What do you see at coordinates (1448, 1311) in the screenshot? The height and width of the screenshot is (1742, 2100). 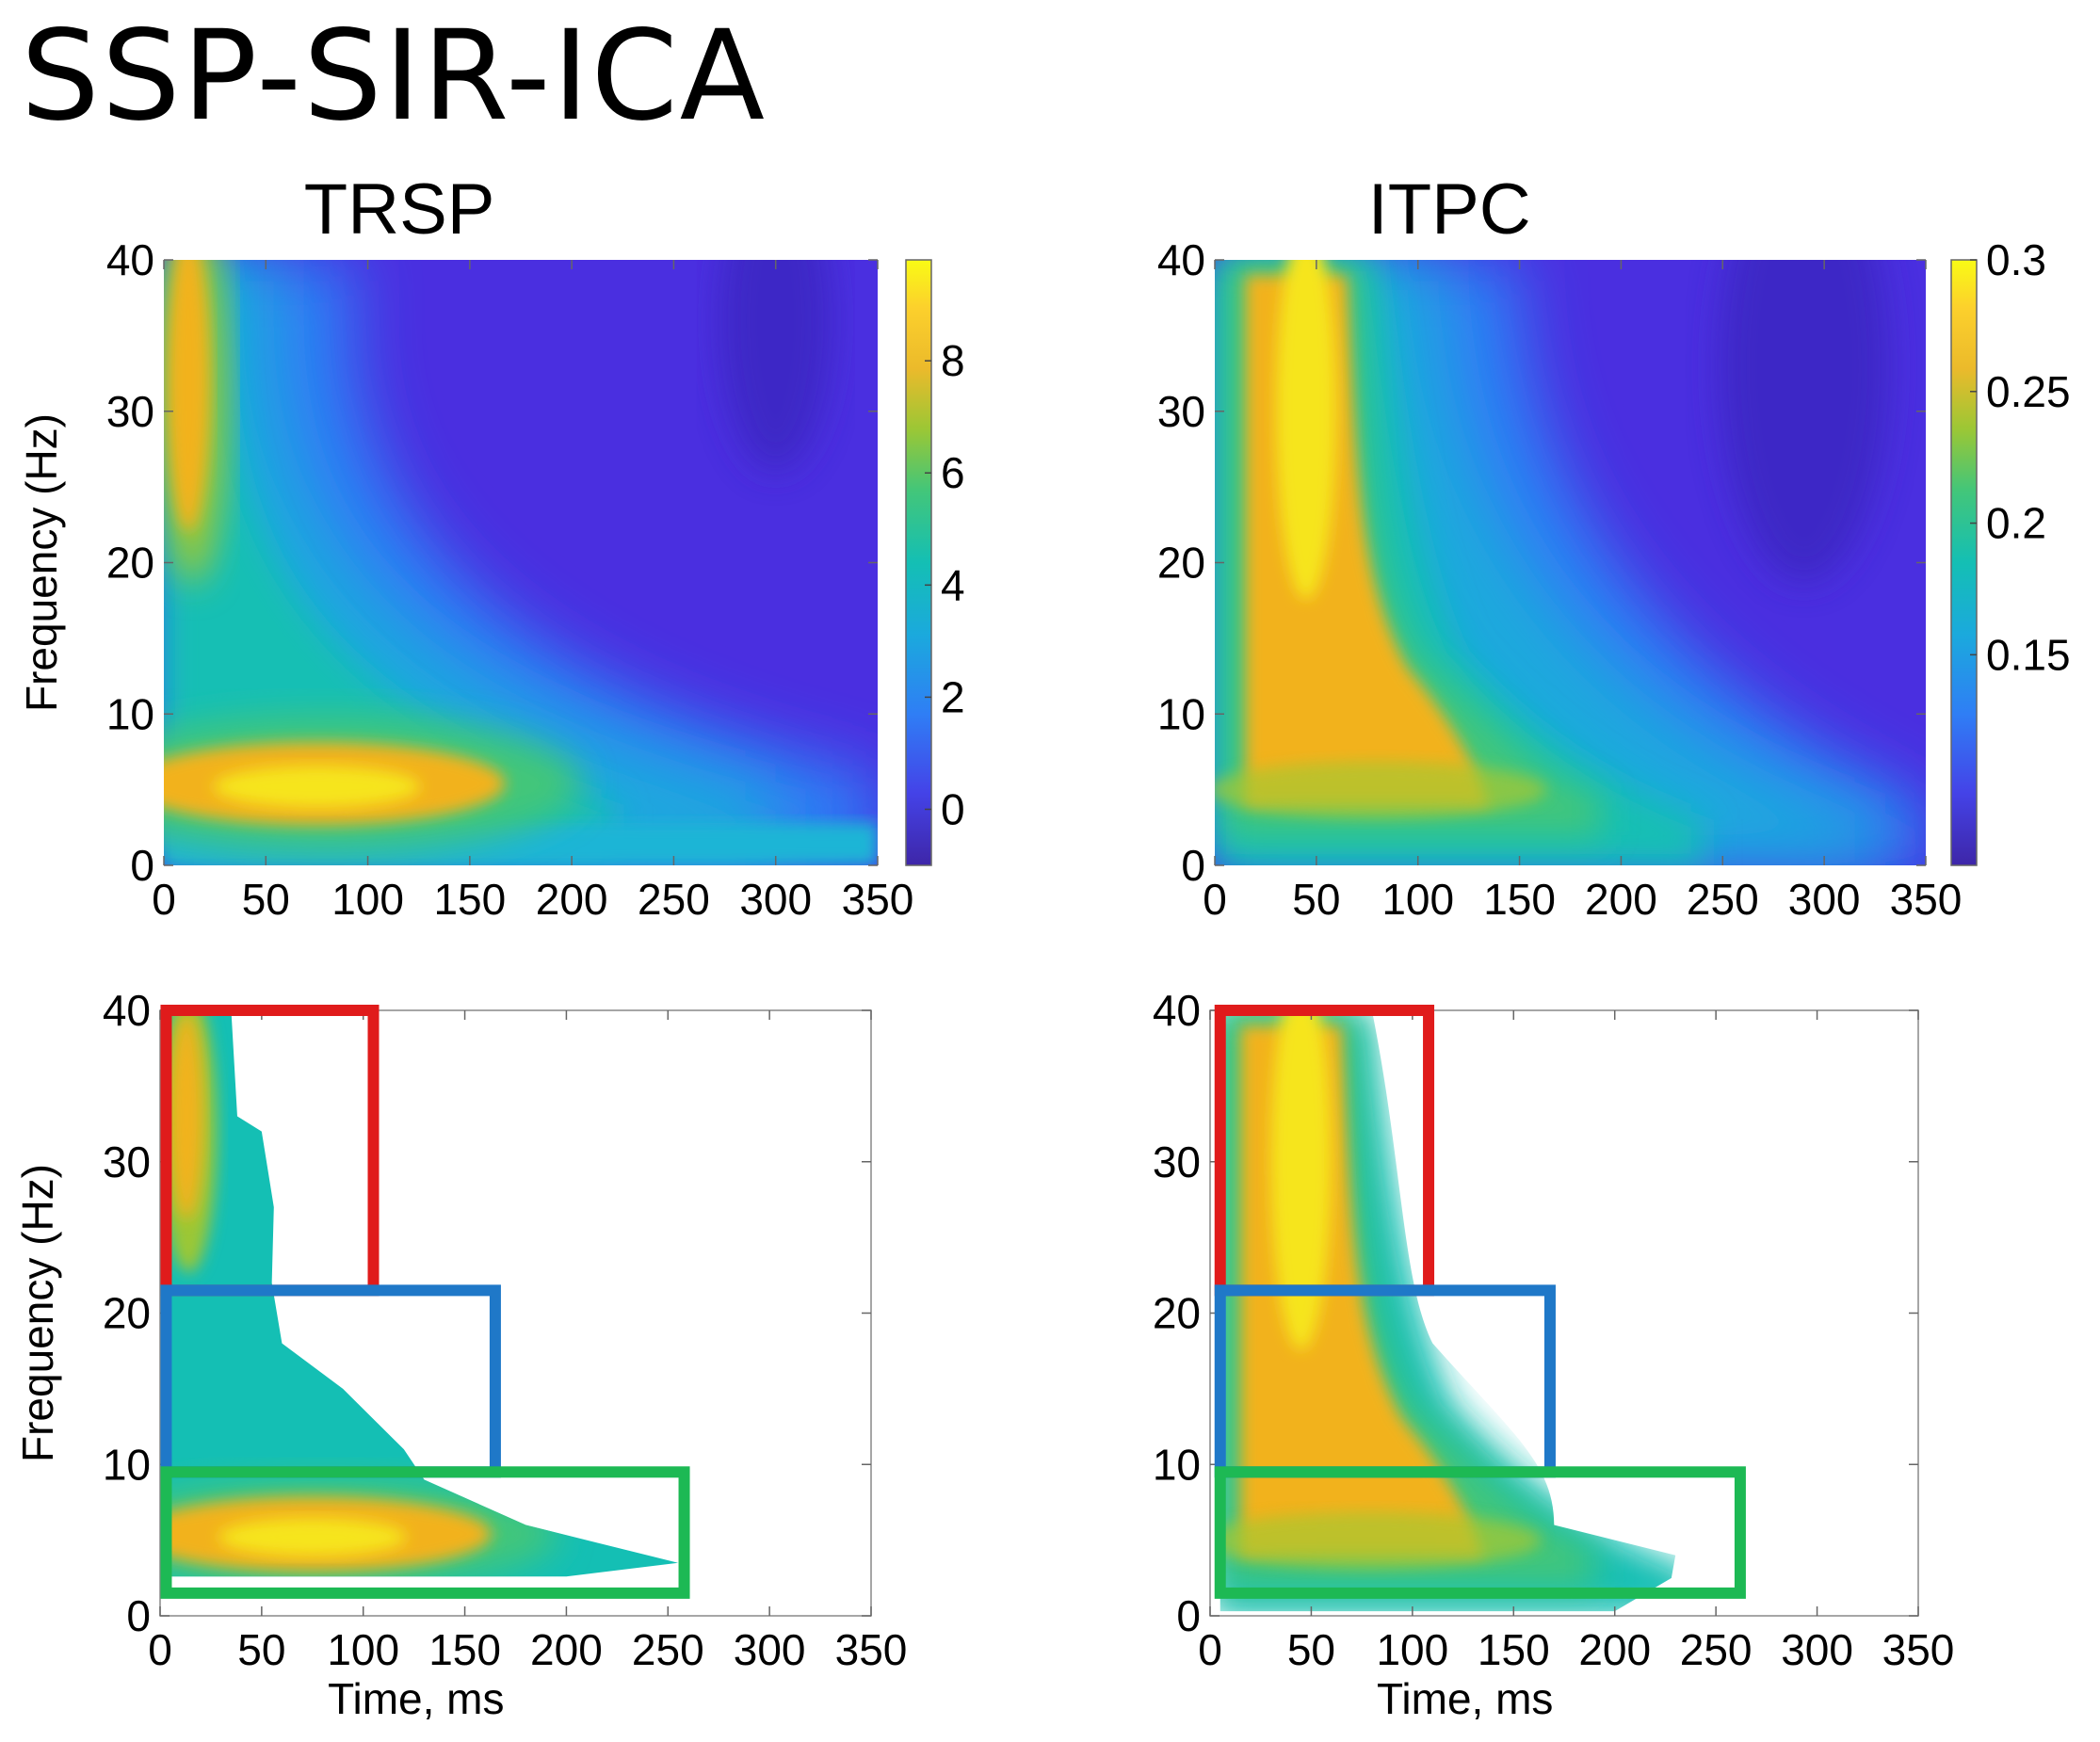 I see `itpc-m-heatmap` at bounding box center [1448, 1311].